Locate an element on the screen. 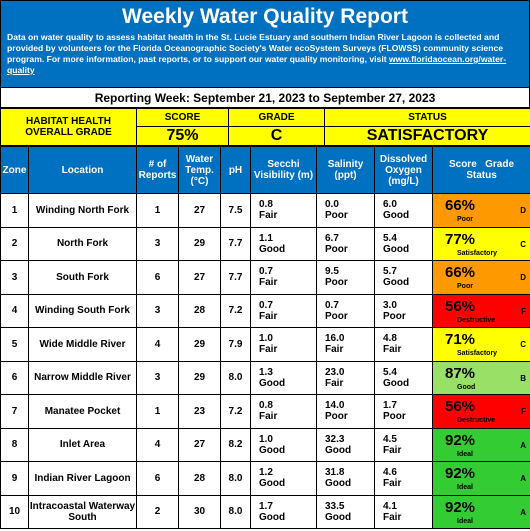 The width and height of the screenshot is (530, 531). temp: 28 is located at coordinates (199, 310).